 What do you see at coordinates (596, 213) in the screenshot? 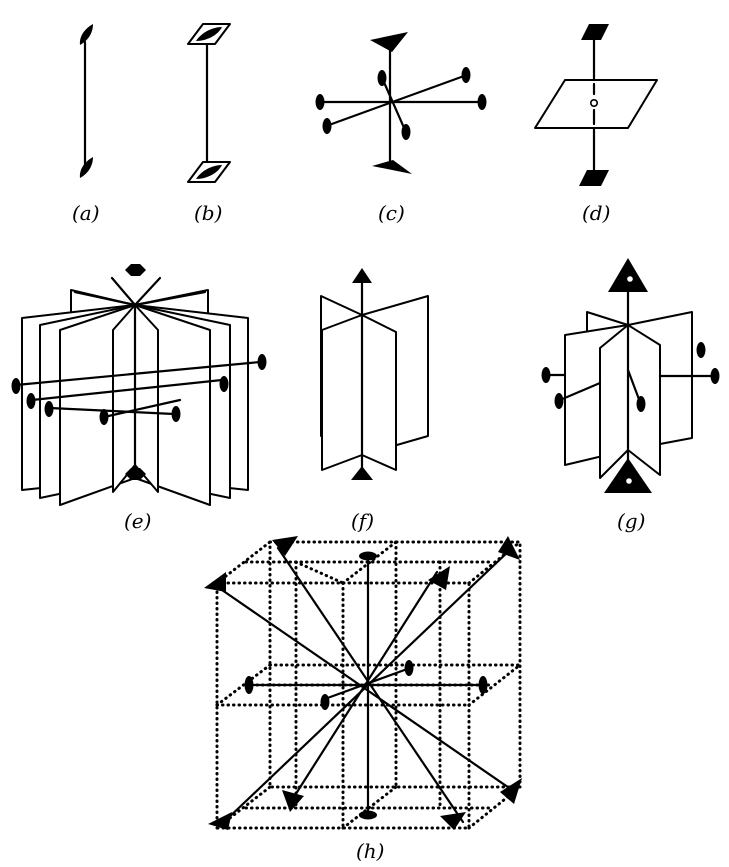
I see `label-d: (d)` at bounding box center [596, 213].